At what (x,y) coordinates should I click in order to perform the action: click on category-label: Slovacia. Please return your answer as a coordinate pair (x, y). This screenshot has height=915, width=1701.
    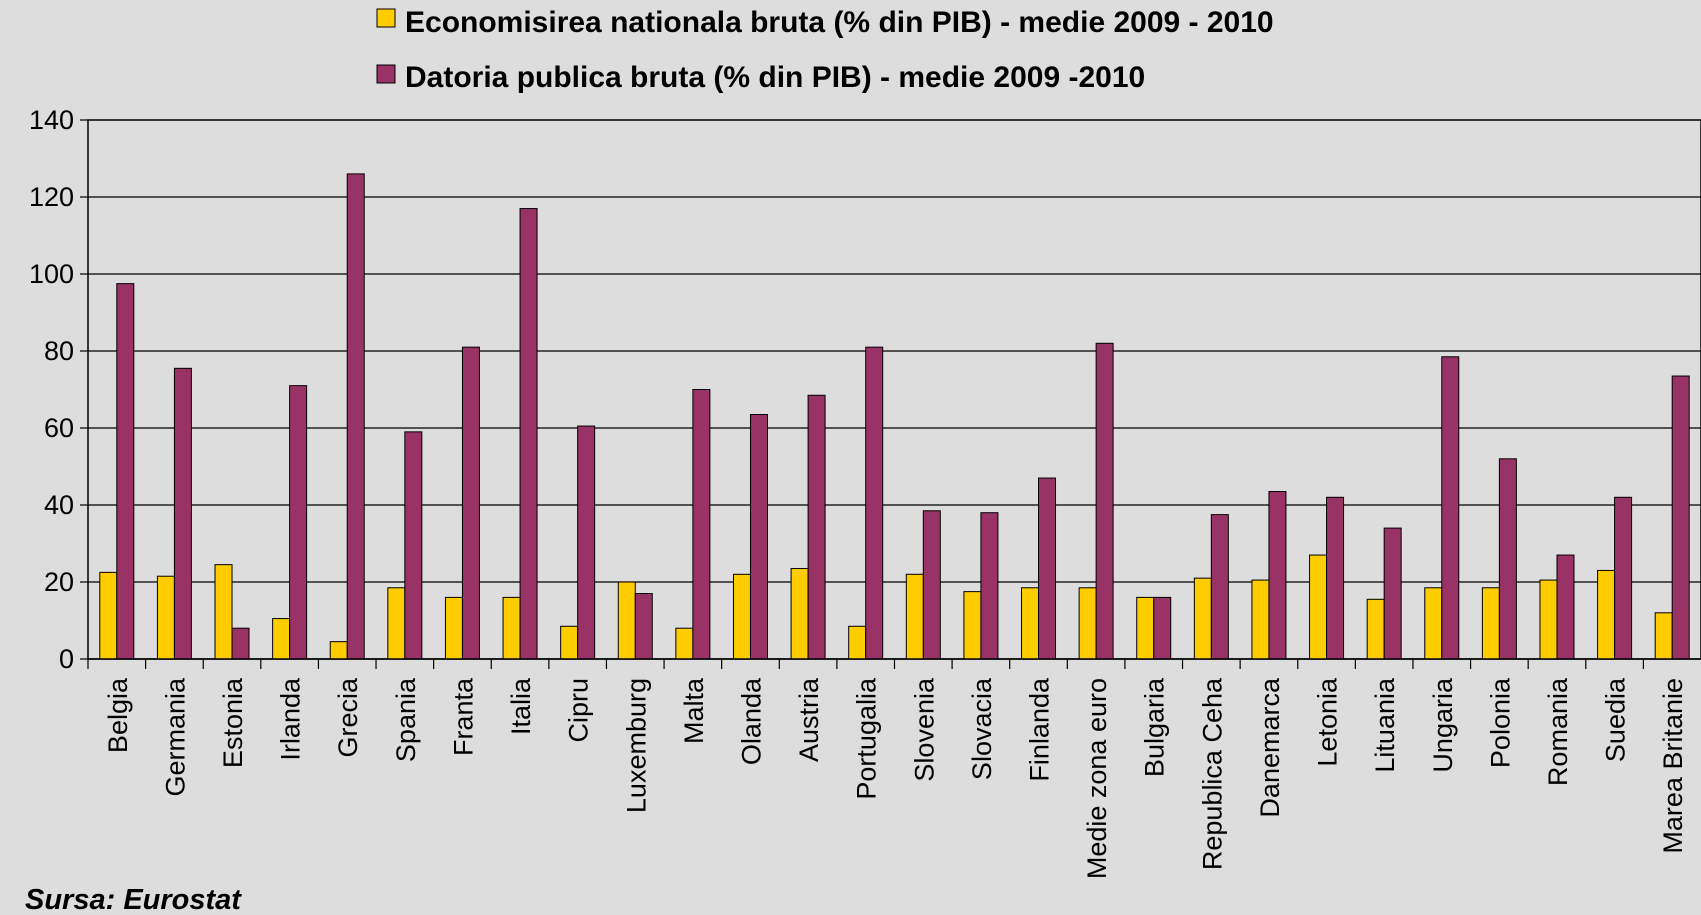
    Looking at the image, I should click on (982, 728).